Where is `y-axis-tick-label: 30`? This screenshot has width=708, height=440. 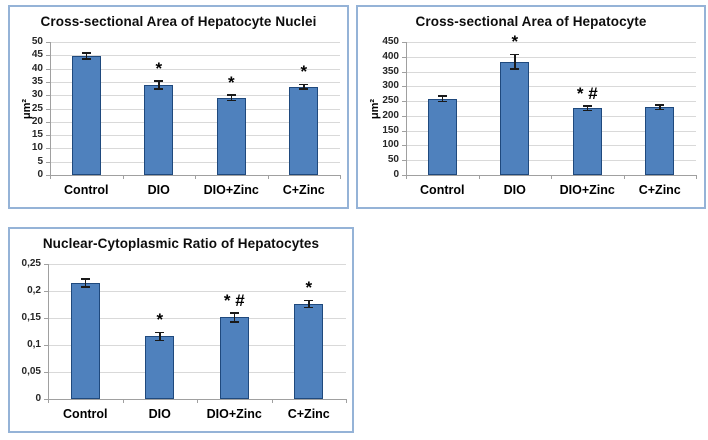 y-axis-tick-label: 30 is located at coordinates (37, 95).